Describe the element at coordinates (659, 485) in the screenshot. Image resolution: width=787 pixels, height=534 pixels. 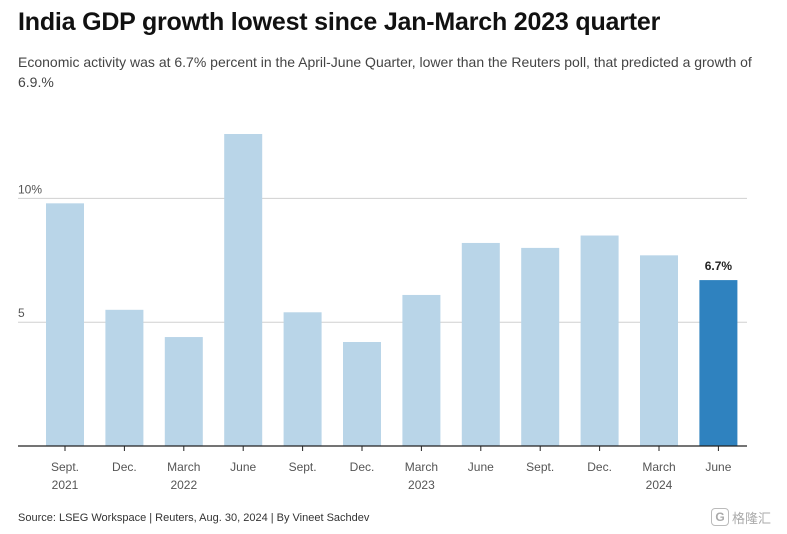
I see `x-tick-label: 2024` at that location.